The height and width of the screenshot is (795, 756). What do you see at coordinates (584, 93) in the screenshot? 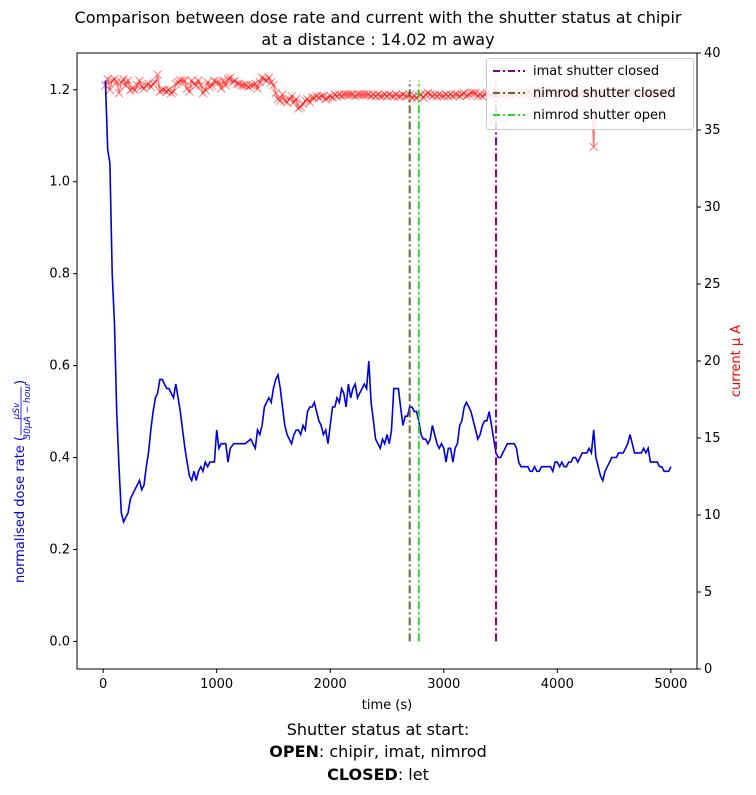
I see `legend-item-nimrod-closed: nimrod shutter closed` at bounding box center [584, 93].